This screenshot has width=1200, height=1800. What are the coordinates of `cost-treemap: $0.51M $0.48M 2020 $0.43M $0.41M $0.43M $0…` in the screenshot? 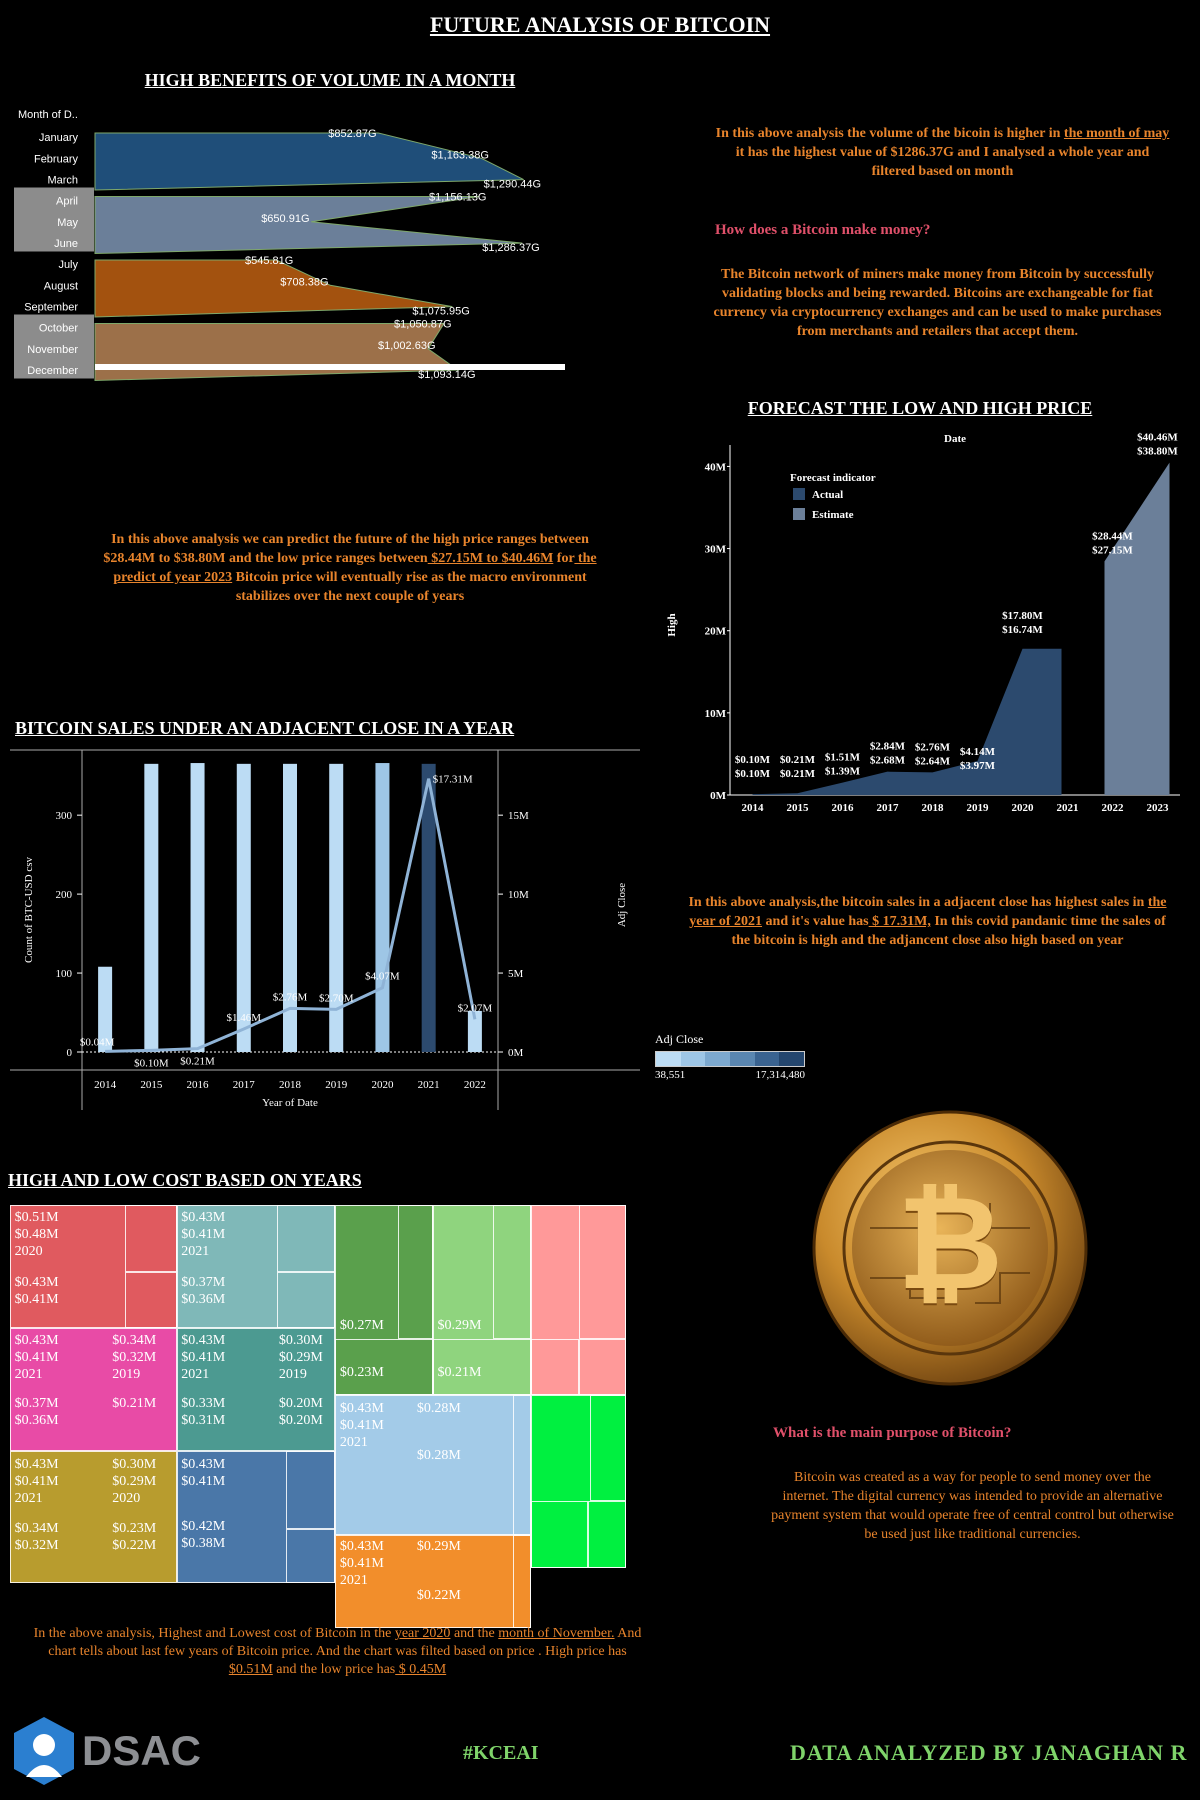 It's located at (318, 1416).